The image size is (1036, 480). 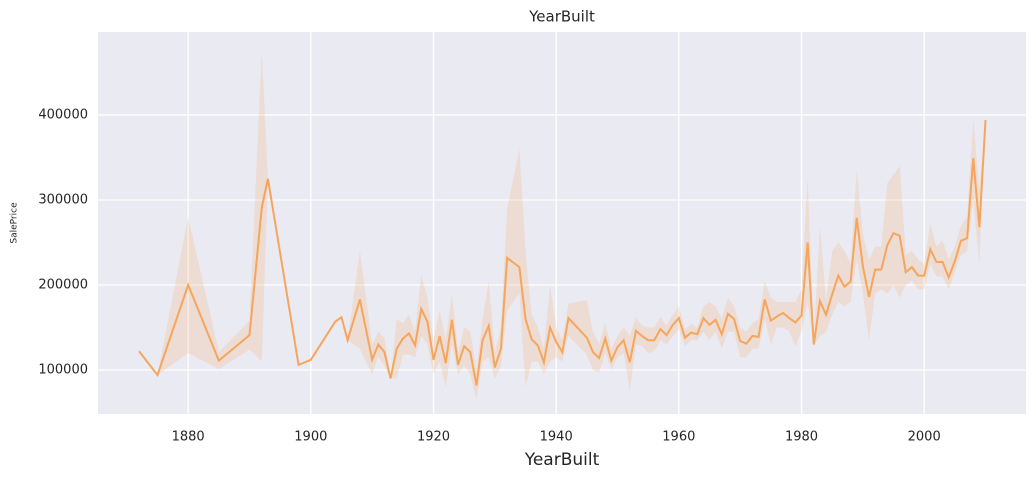 What do you see at coordinates (188, 437) in the screenshot?
I see `x-tick-label: 1880` at bounding box center [188, 437].